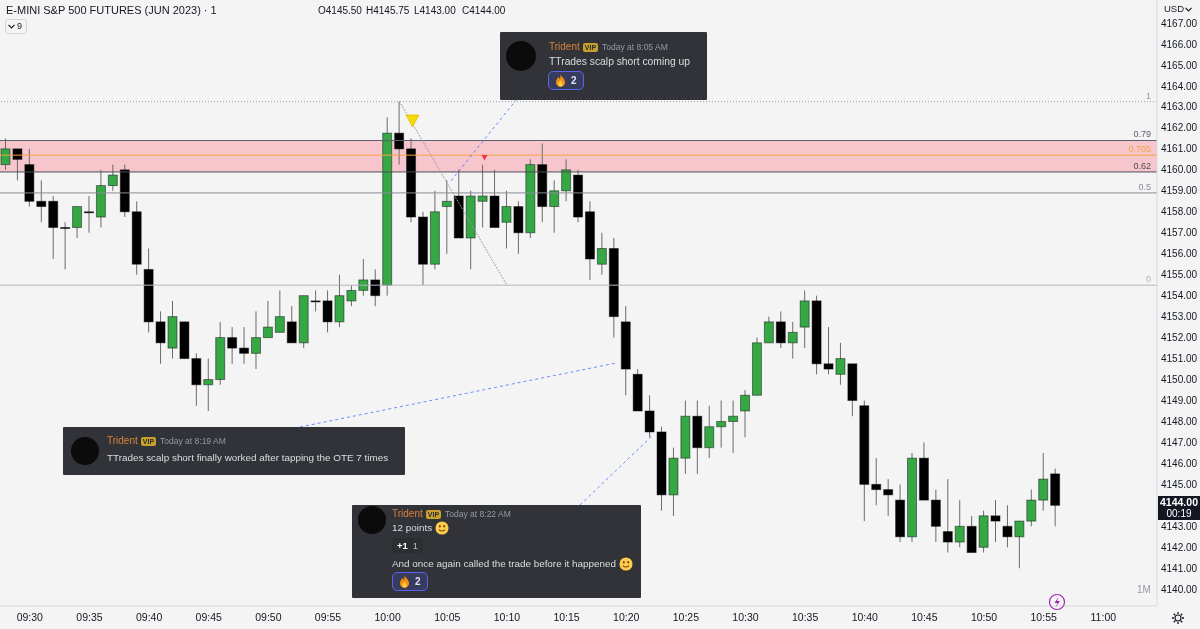 This screenshot has height=629, width=1200. I want to click on annotation: 12 points, so click(413, 528).